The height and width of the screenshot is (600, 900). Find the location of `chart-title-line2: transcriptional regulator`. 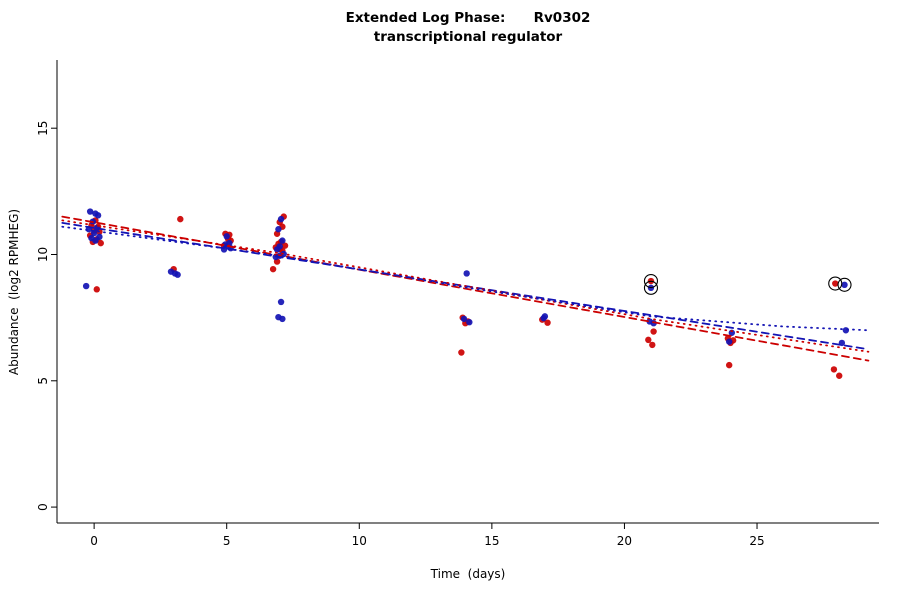

chart-title-line2: transcriptional regulator is located at coordinates (468, 37).